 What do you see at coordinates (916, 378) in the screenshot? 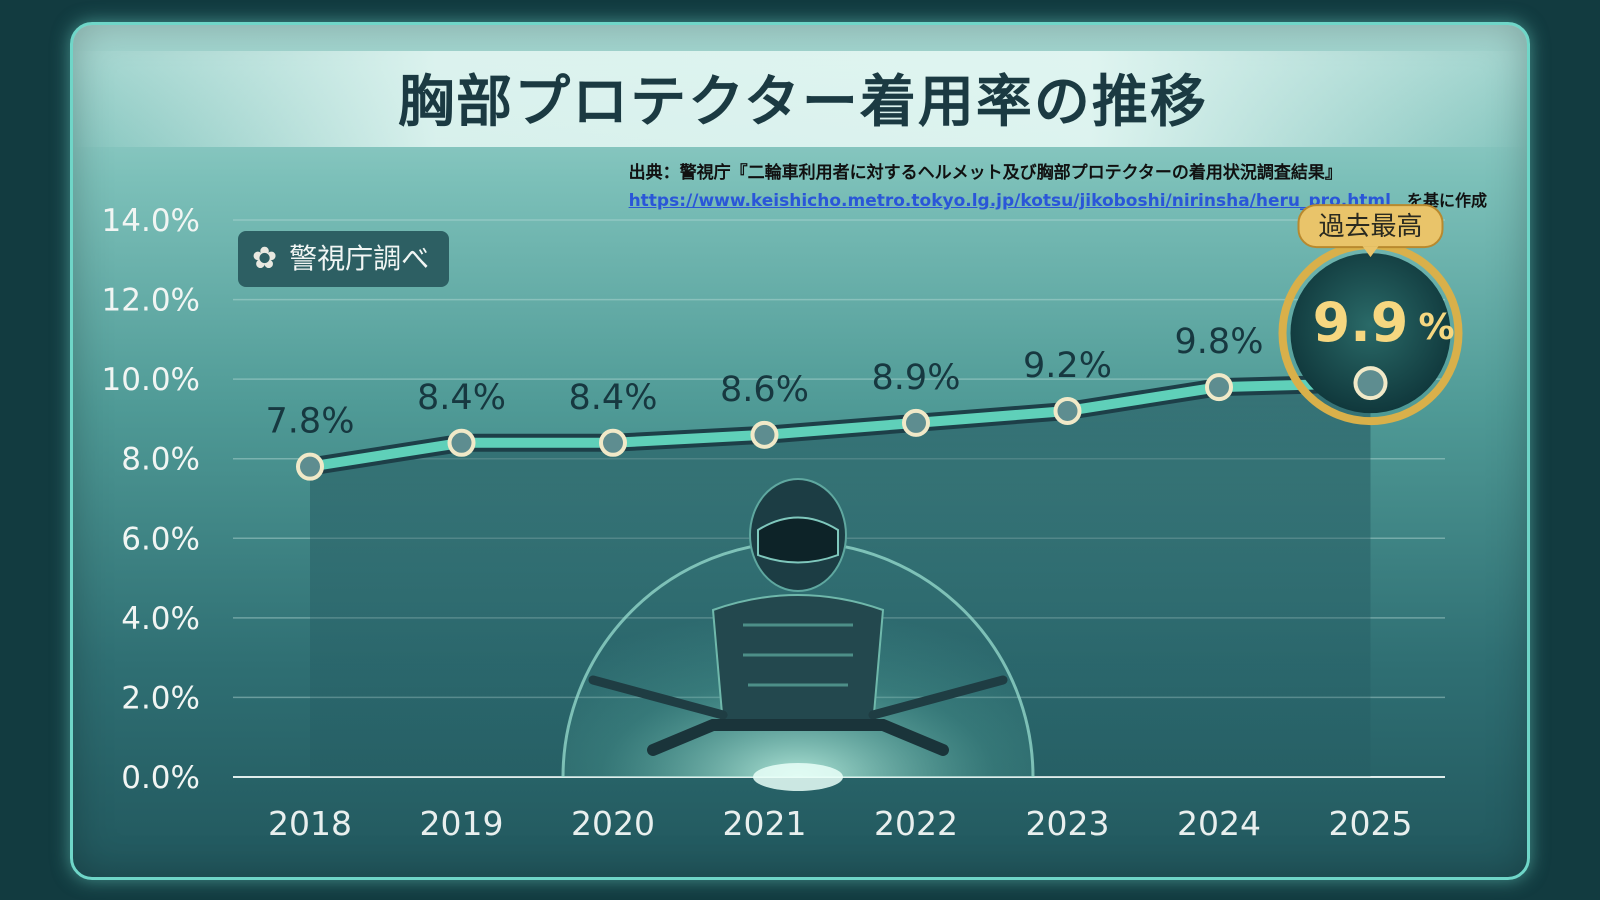
I see `data-label: 8.9%` at bounding box center [916, 378].